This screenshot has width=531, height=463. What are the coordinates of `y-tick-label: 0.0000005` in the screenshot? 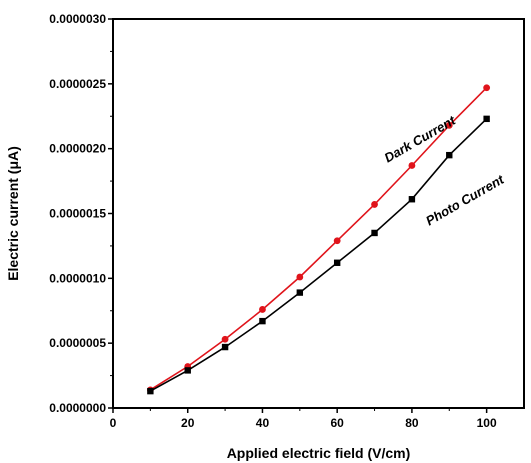 It's located at (77, 343).